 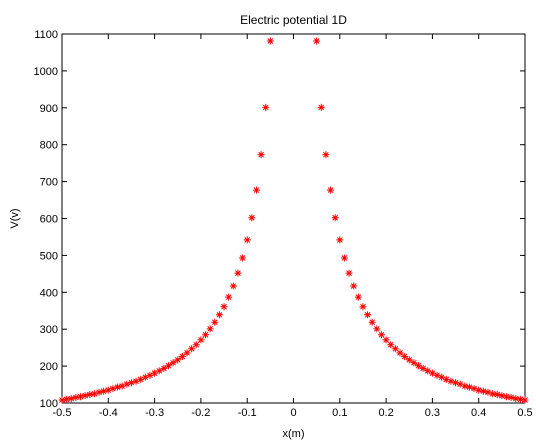 What do you see at coordinates (293, 20) in the screenshot?
I see `chart-title: Electric potential 1D` at bounding box center [293, 20].